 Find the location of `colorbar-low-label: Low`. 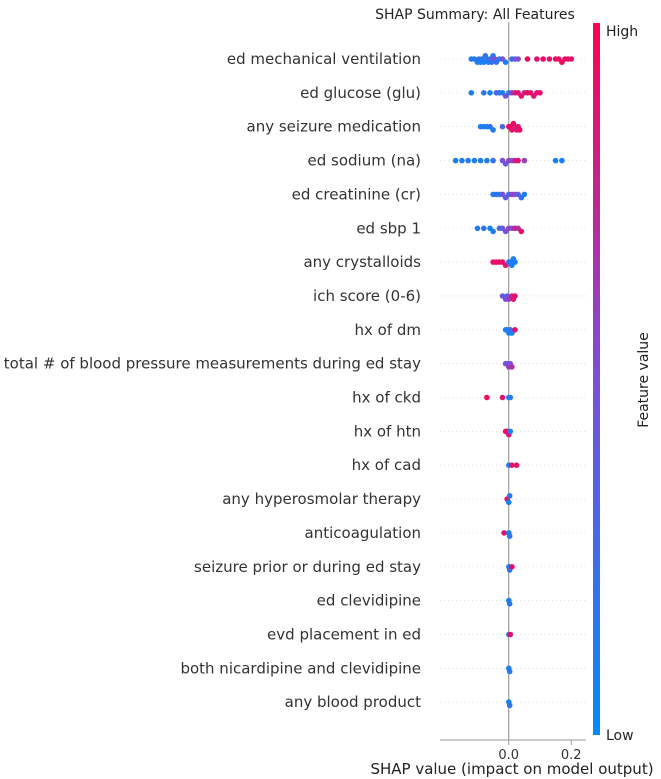

colorbar-low-label: Low is located at coordinates (620, 736).